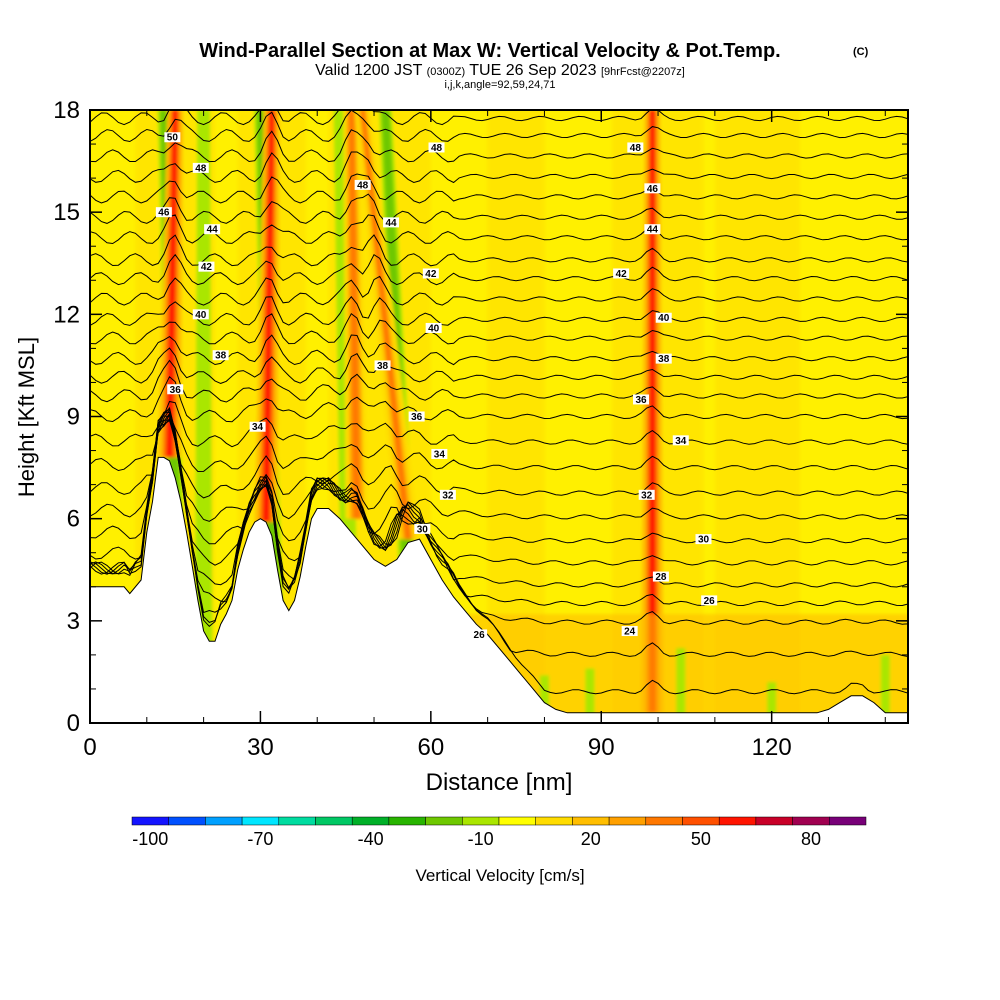  I want to click on theta-contour-label: 30, so click(422, 529).